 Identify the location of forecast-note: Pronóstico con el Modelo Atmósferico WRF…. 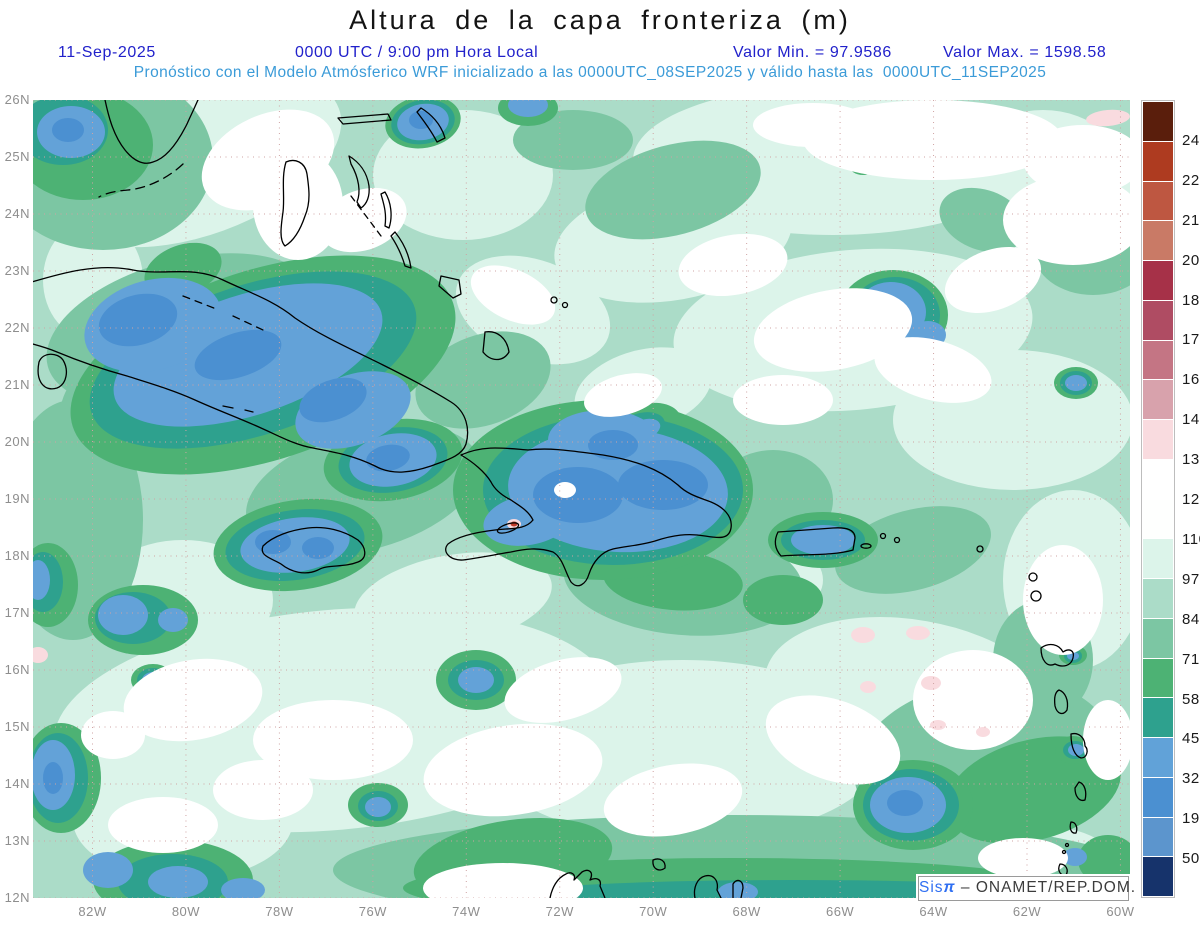
(590, 72).